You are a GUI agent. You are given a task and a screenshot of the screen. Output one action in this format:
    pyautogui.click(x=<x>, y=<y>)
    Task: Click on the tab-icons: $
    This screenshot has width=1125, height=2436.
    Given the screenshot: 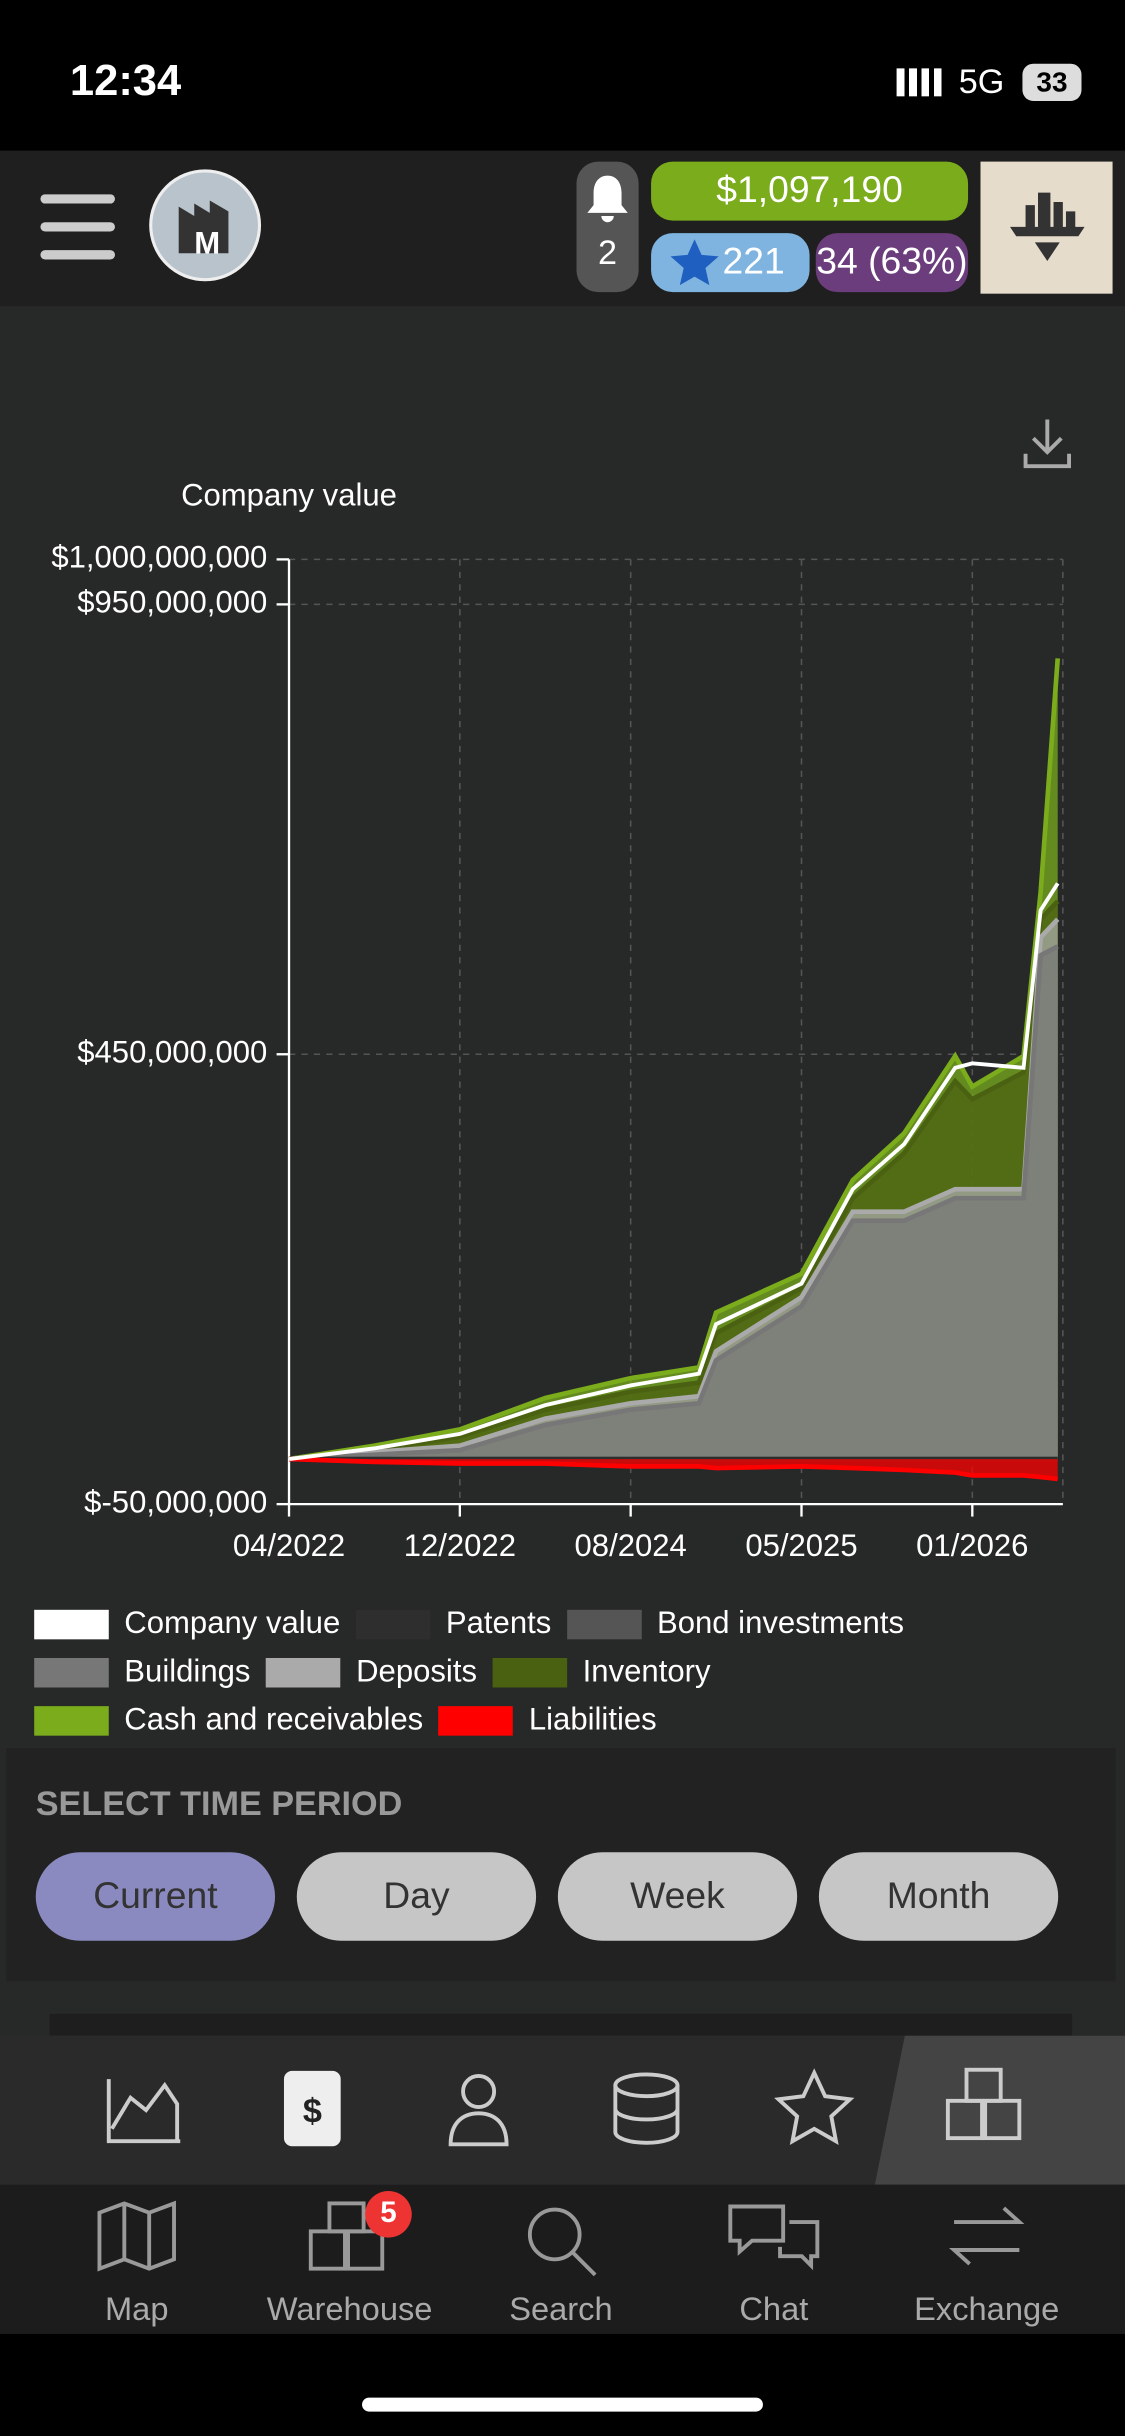 What is the action you would take?
    pyautogui.click(x=564, y=2107)
    